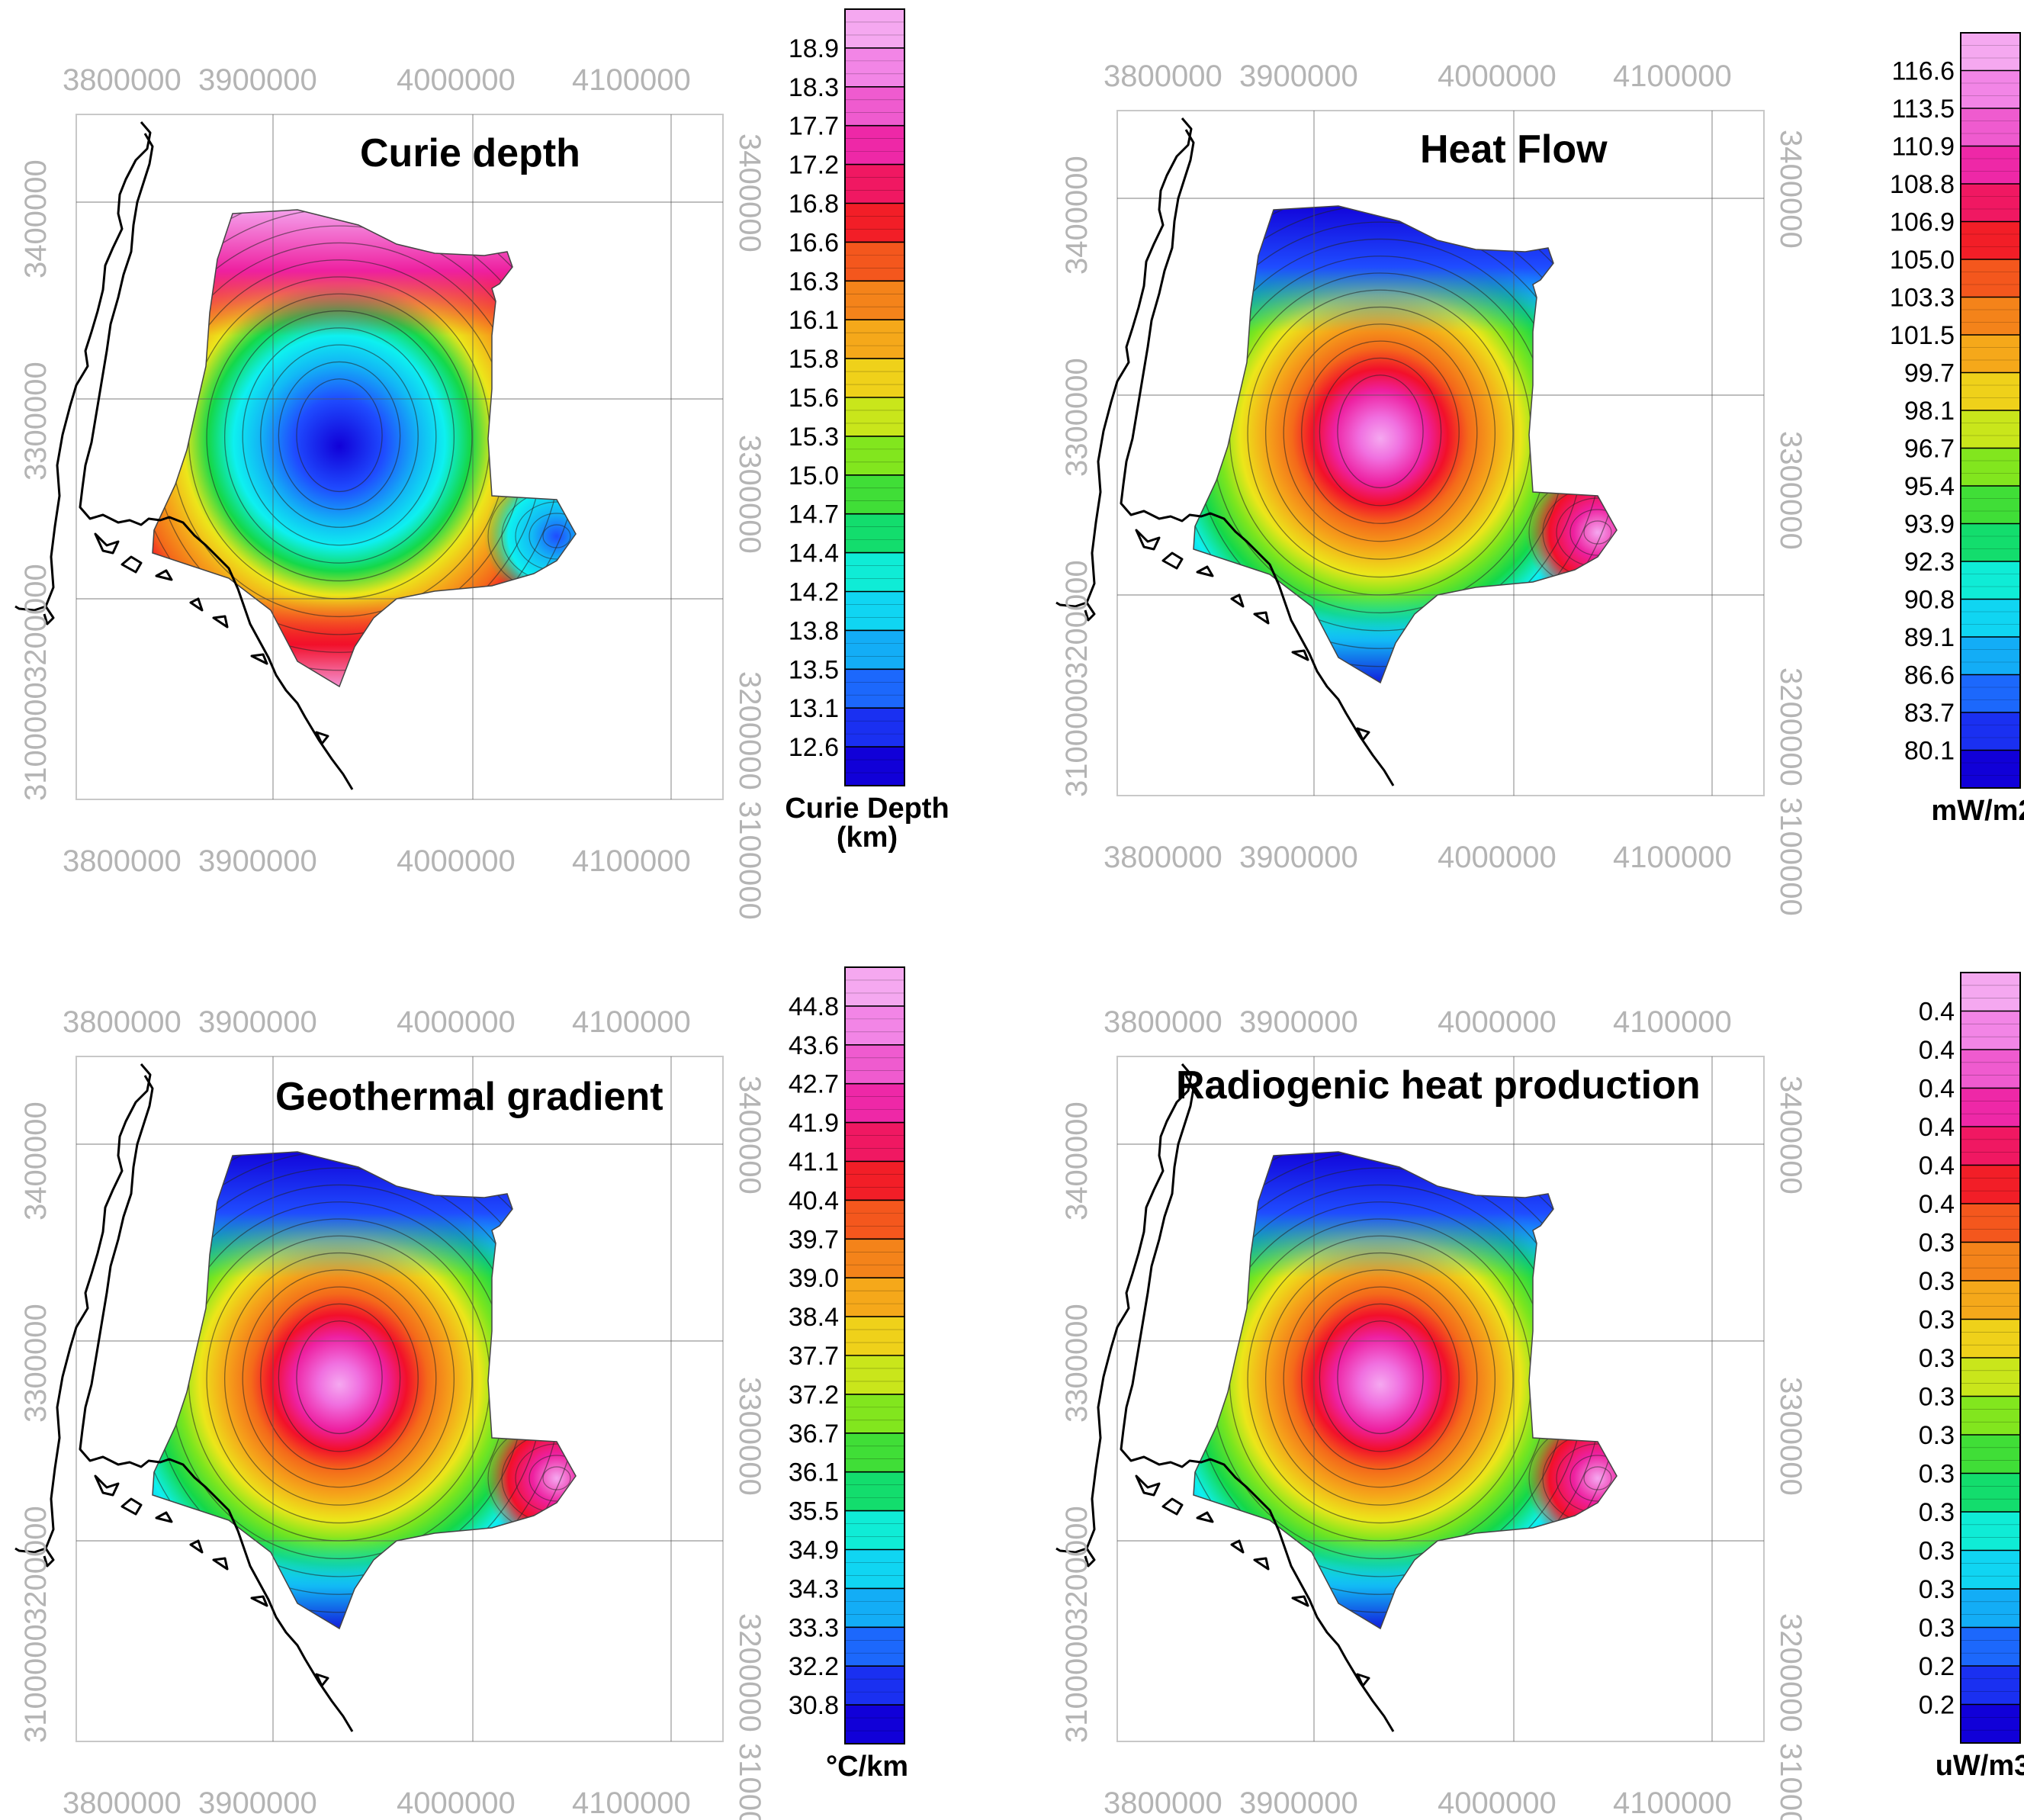  I want to click on colorbar-label: 89.1, so click(1929, 637).